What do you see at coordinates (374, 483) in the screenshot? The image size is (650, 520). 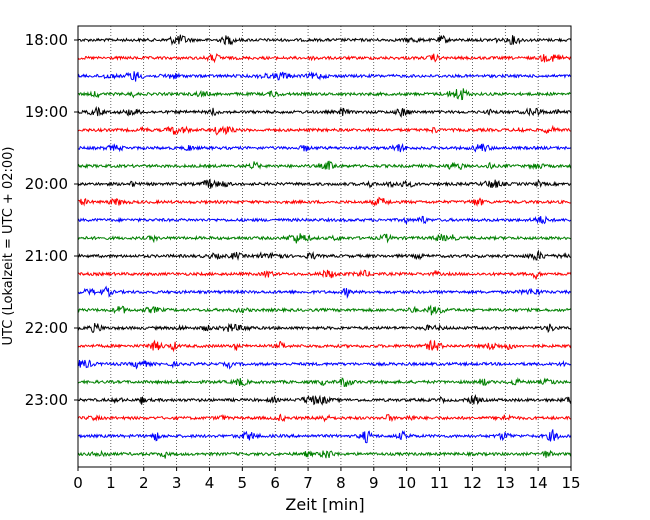 I see `x-tick-label: 9` at bounding box center [374, 483].